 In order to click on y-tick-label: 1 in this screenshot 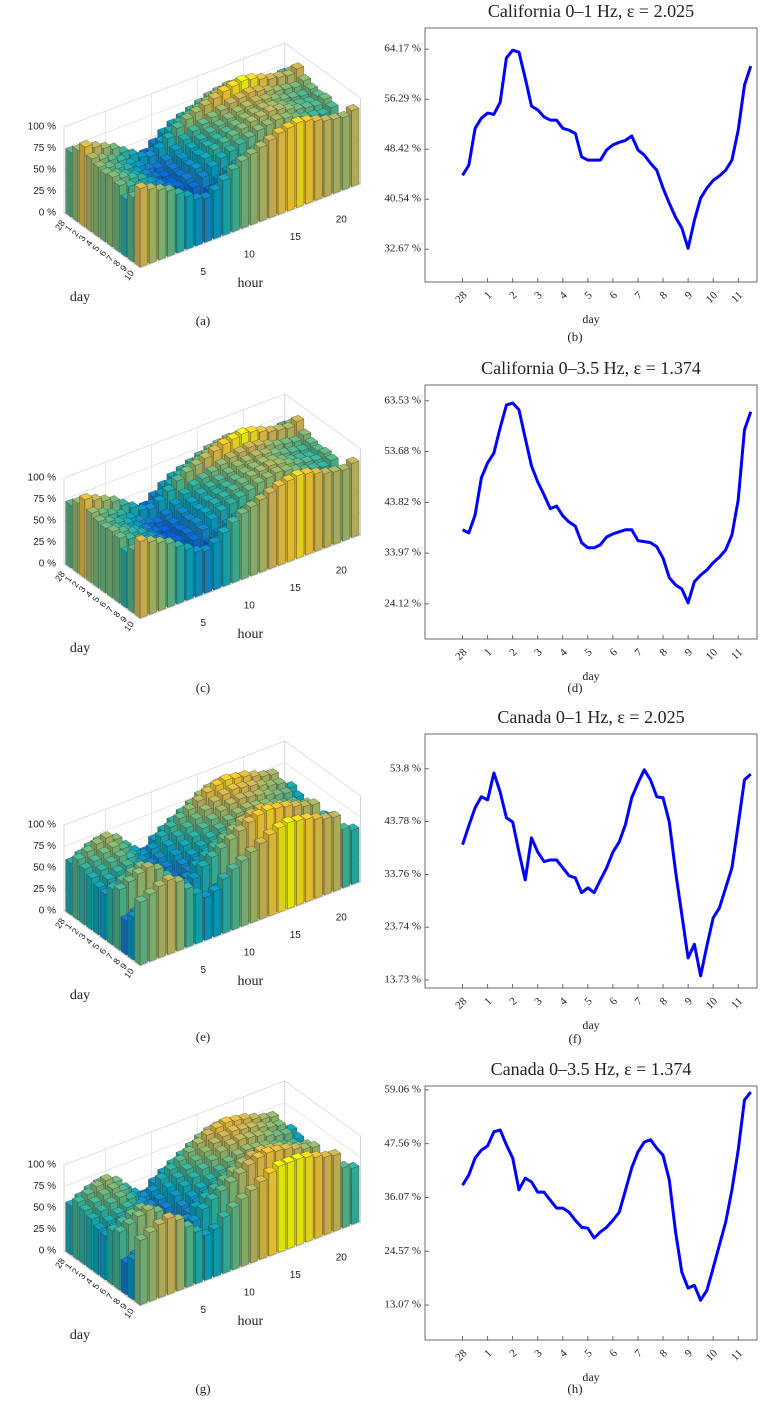, I will do `click(68, 228)`.